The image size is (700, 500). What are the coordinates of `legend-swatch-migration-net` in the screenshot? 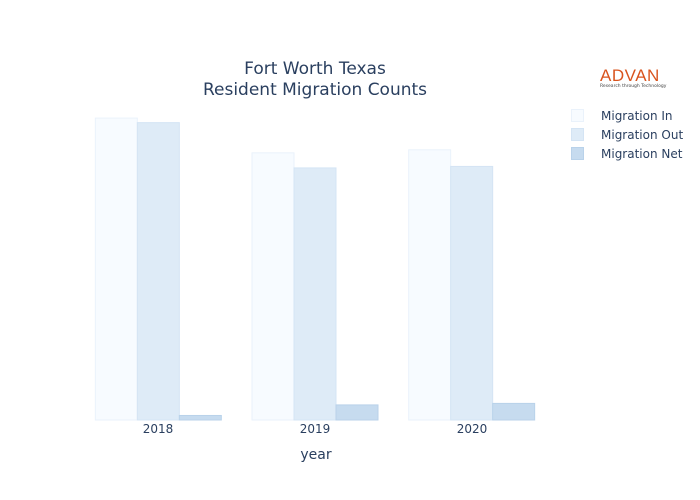 It's located at (577, 153).